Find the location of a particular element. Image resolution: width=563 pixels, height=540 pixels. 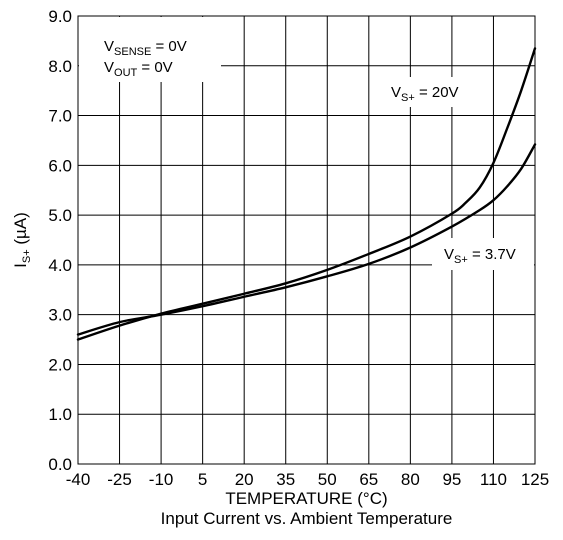

y-tick-label: 1.0 is located at coordinates (60, 414).